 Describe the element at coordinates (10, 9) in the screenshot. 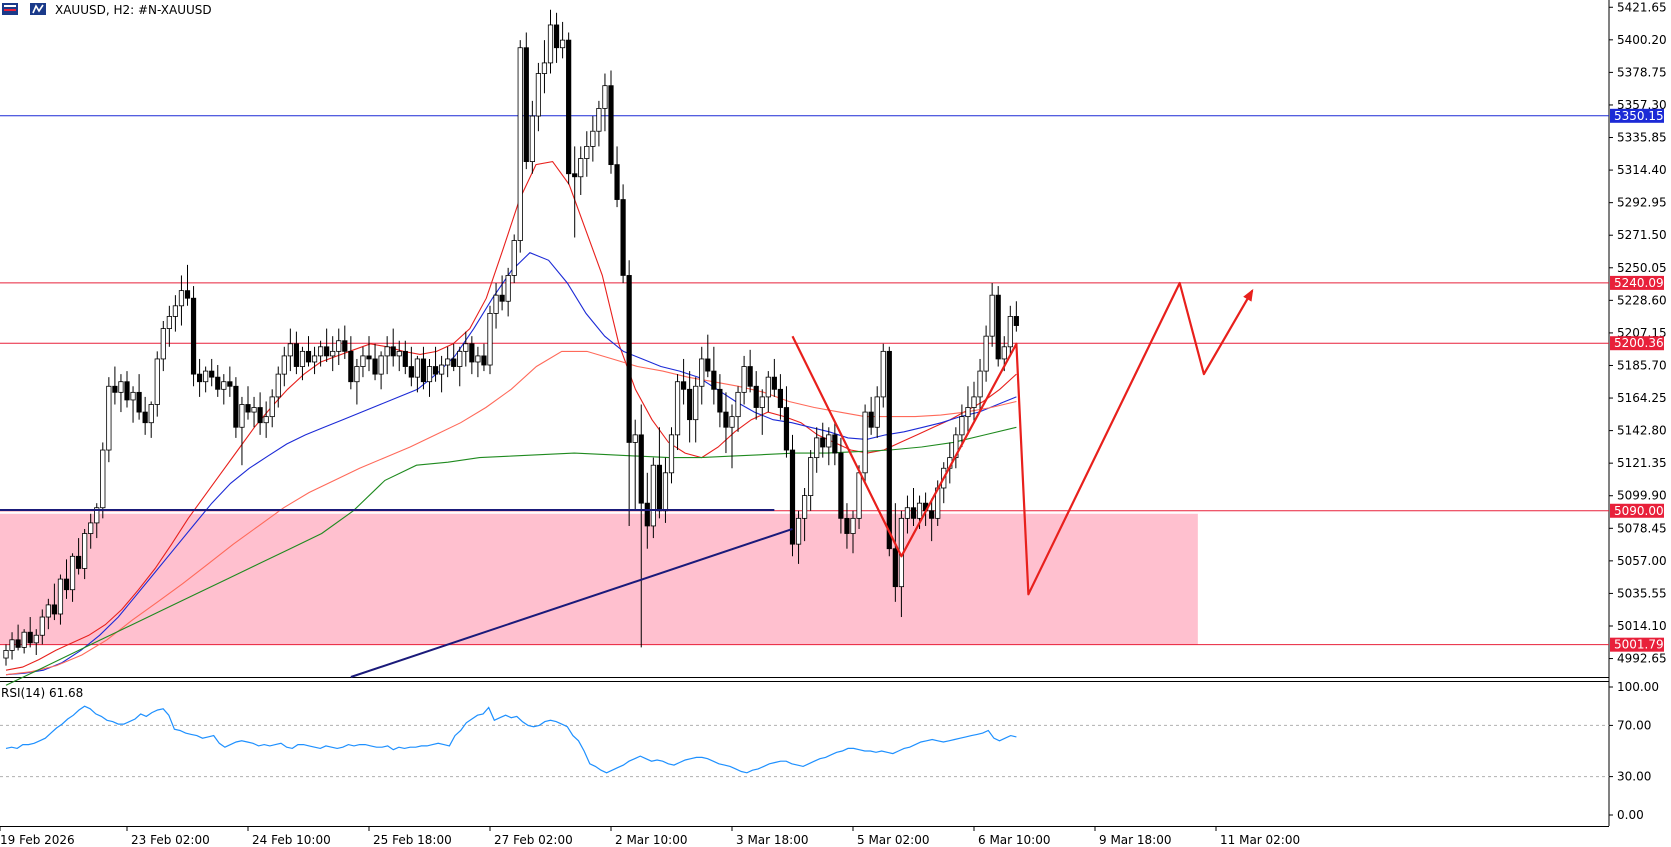

I see `chart-type-icon` at that location.